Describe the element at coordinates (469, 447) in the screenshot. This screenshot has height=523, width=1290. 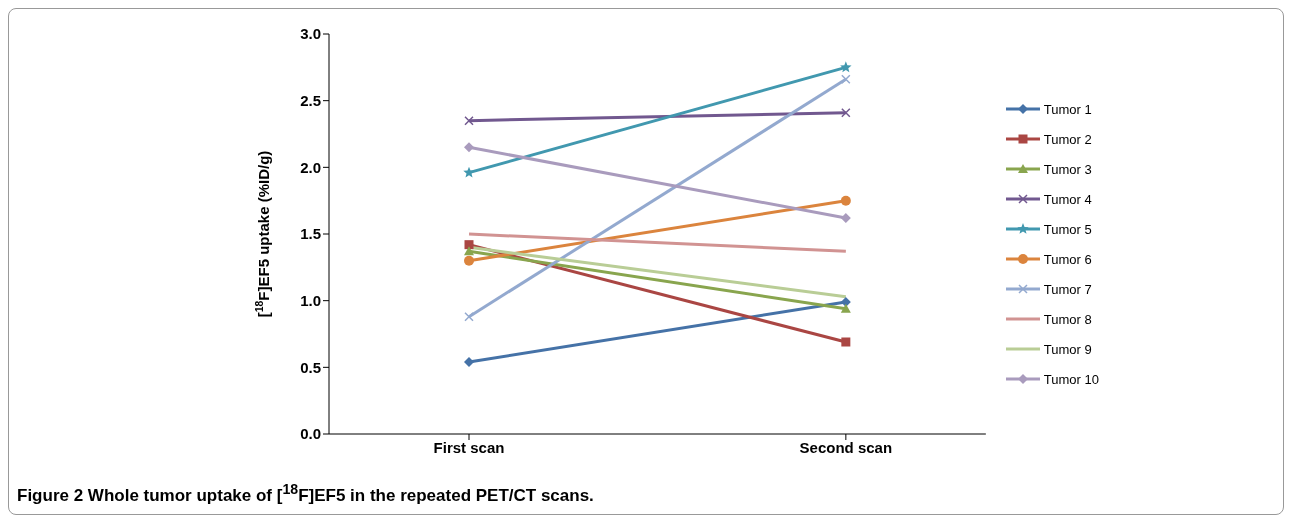
I see `x-tick-label: First scan` at that location.